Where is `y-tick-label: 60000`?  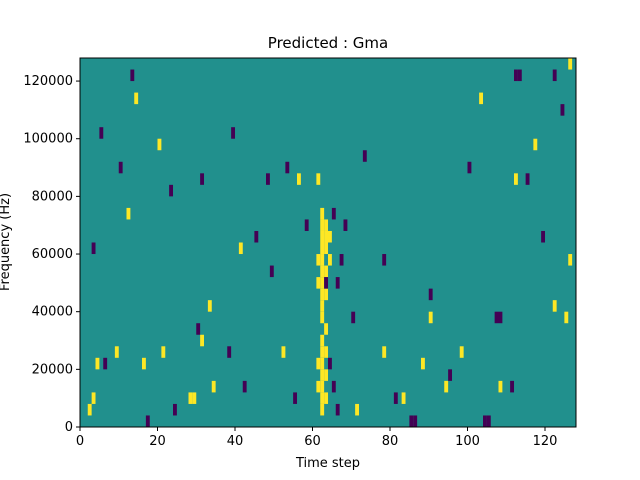
y-tick-label: 60000 is located at coordinates (52, 254).